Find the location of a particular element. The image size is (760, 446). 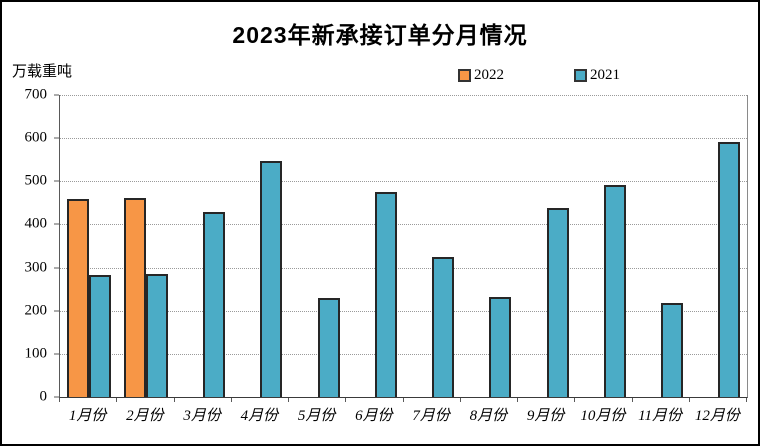

x-tick-label-11月份: 11月份 is located at coordinates (660, 416).